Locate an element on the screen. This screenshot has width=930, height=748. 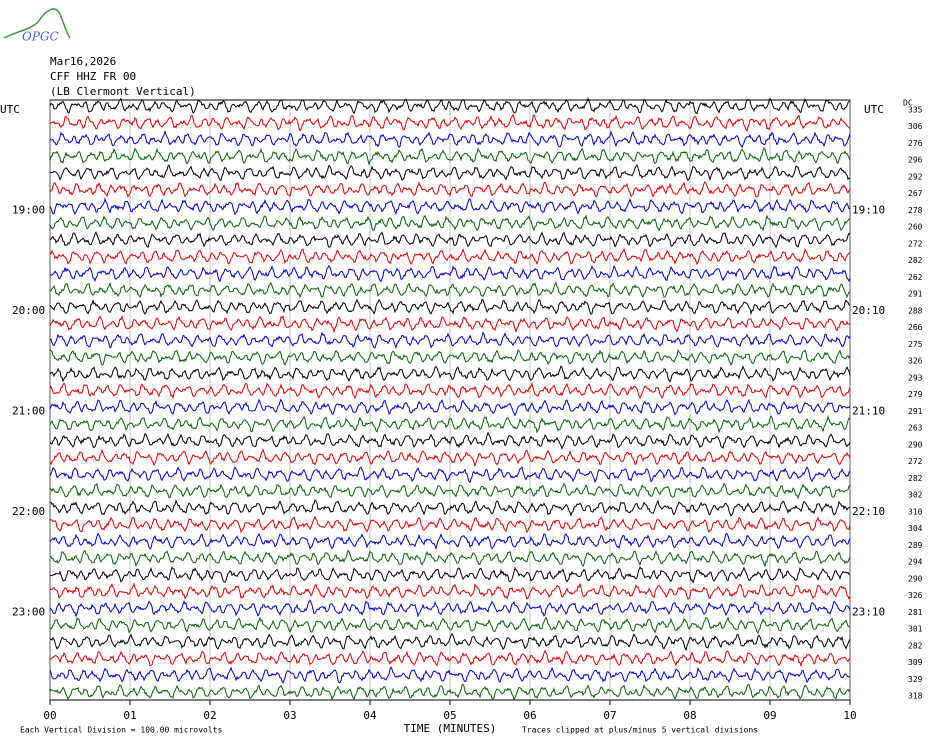
dc-offset: 293 is located at coordinates (915, 377).